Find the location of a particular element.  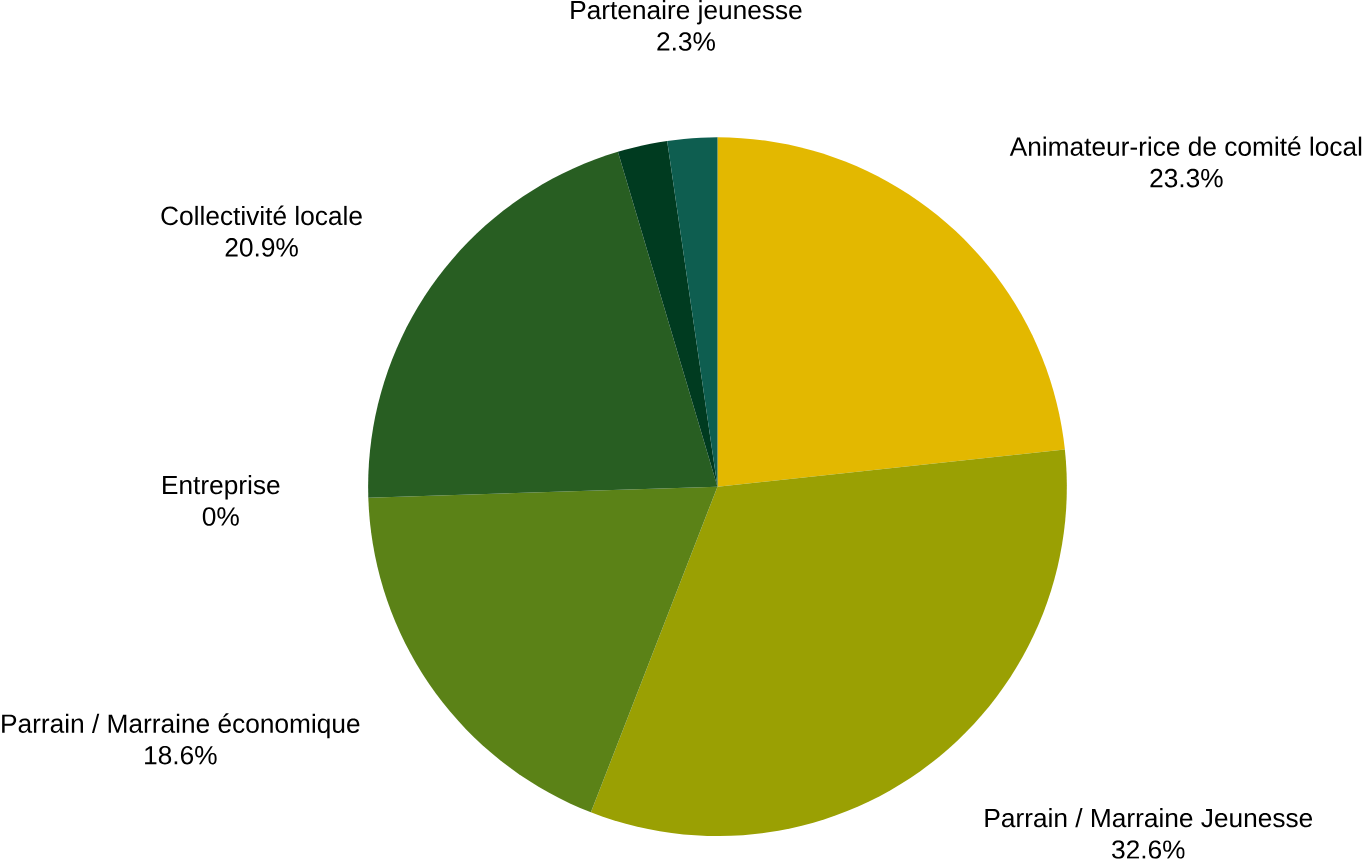

data-label: 18.6% is located at coordinates (181, 755).